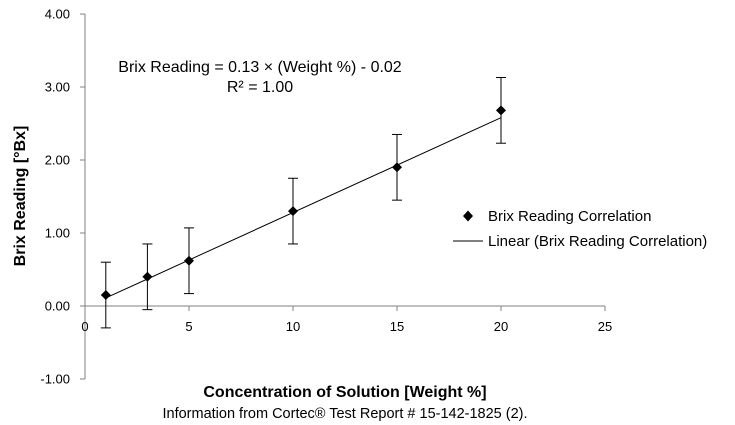  What do you see at coordinates (344, 392) in the screenshot?
I see `x-axis-title: Concentration of Solution [Weight %]` at bounding box center [344, 392].